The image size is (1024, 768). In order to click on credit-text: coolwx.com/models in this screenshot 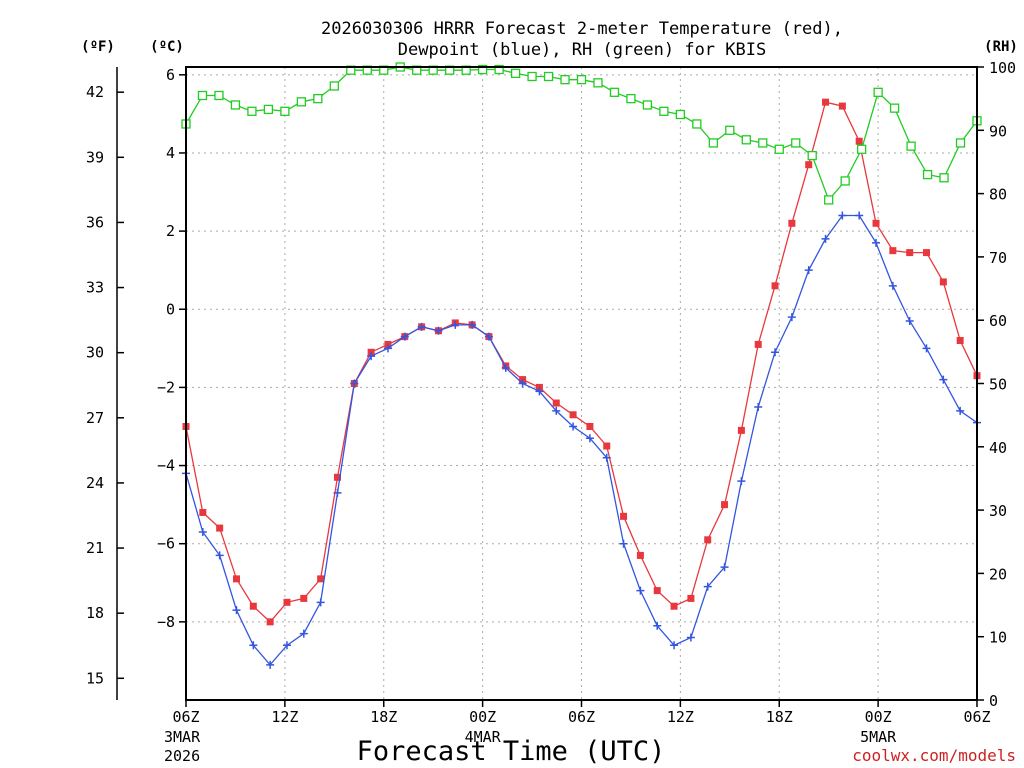, I will do `click(934, 755)`.